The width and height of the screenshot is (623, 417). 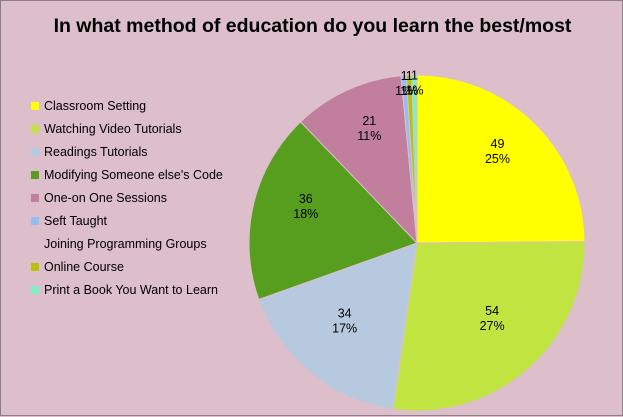 What do you see at coordinates (131, 267) in the screenshot?
I see `legend-item: Online Course` at bounding box center [131, 267].